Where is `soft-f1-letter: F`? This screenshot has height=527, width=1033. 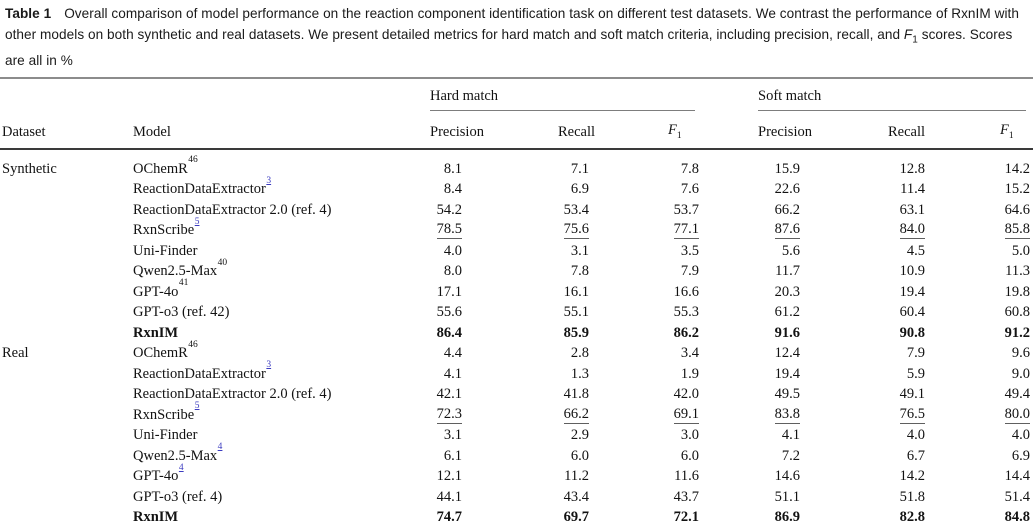
soft-f1-letter: F is located at coordinates (1004, 130).